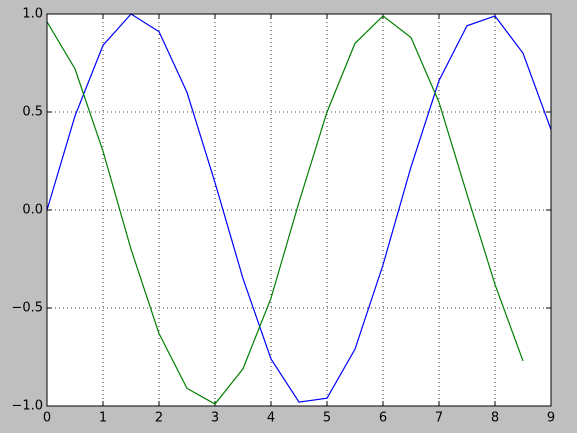 The height and width of the screenshot is (433, 577). What do you see at coordinates (495, 418) in the screenshot?
I see `x-tick-label: 8` at bounding box center [495, 418].